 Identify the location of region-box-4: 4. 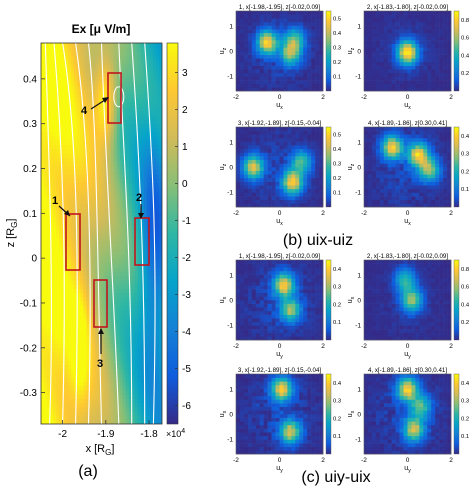
(101, 98).